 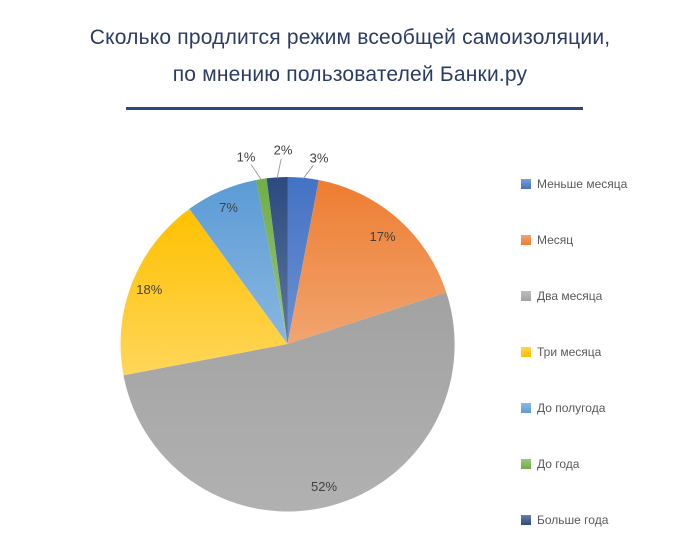 I want to click on legend-item-6: До года, so click(x=574, y=464).